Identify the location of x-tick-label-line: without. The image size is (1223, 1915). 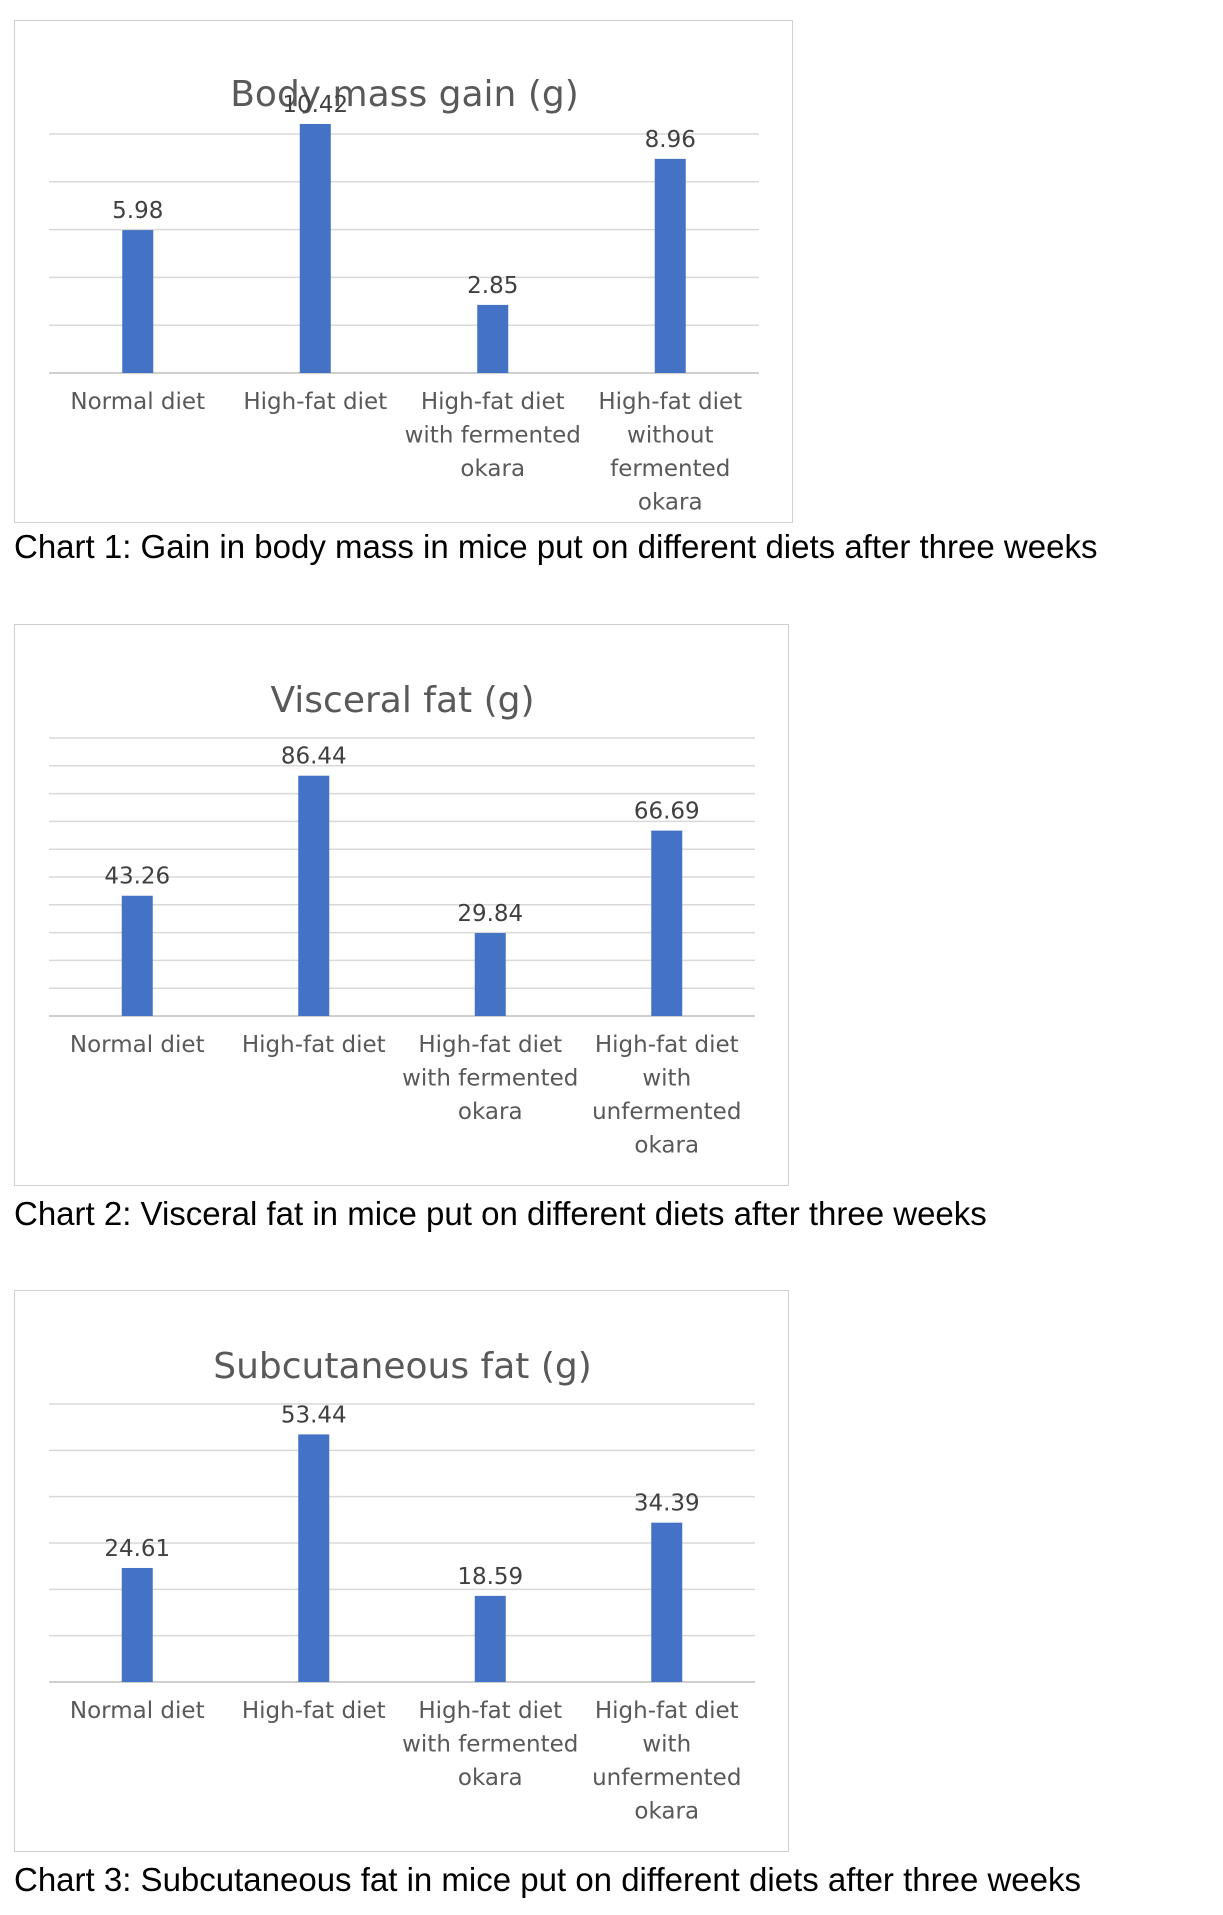
(670, 436).